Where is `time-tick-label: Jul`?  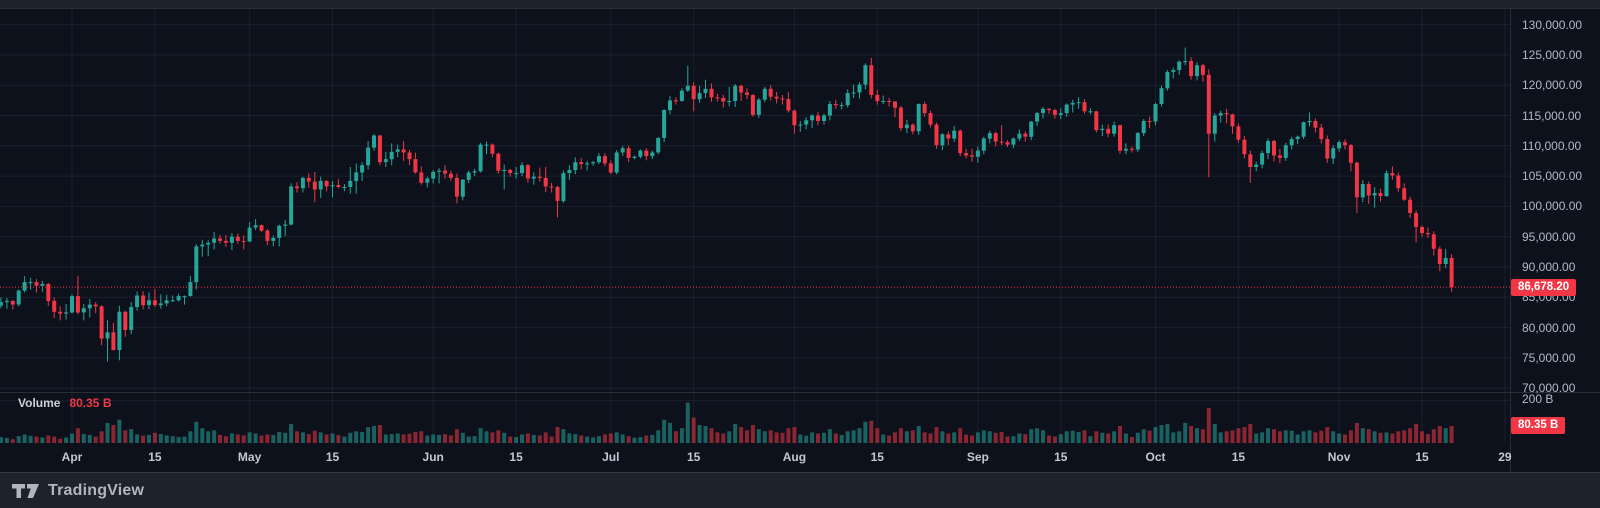 time-tick-label: Jul is located at coordinates (611, 457).